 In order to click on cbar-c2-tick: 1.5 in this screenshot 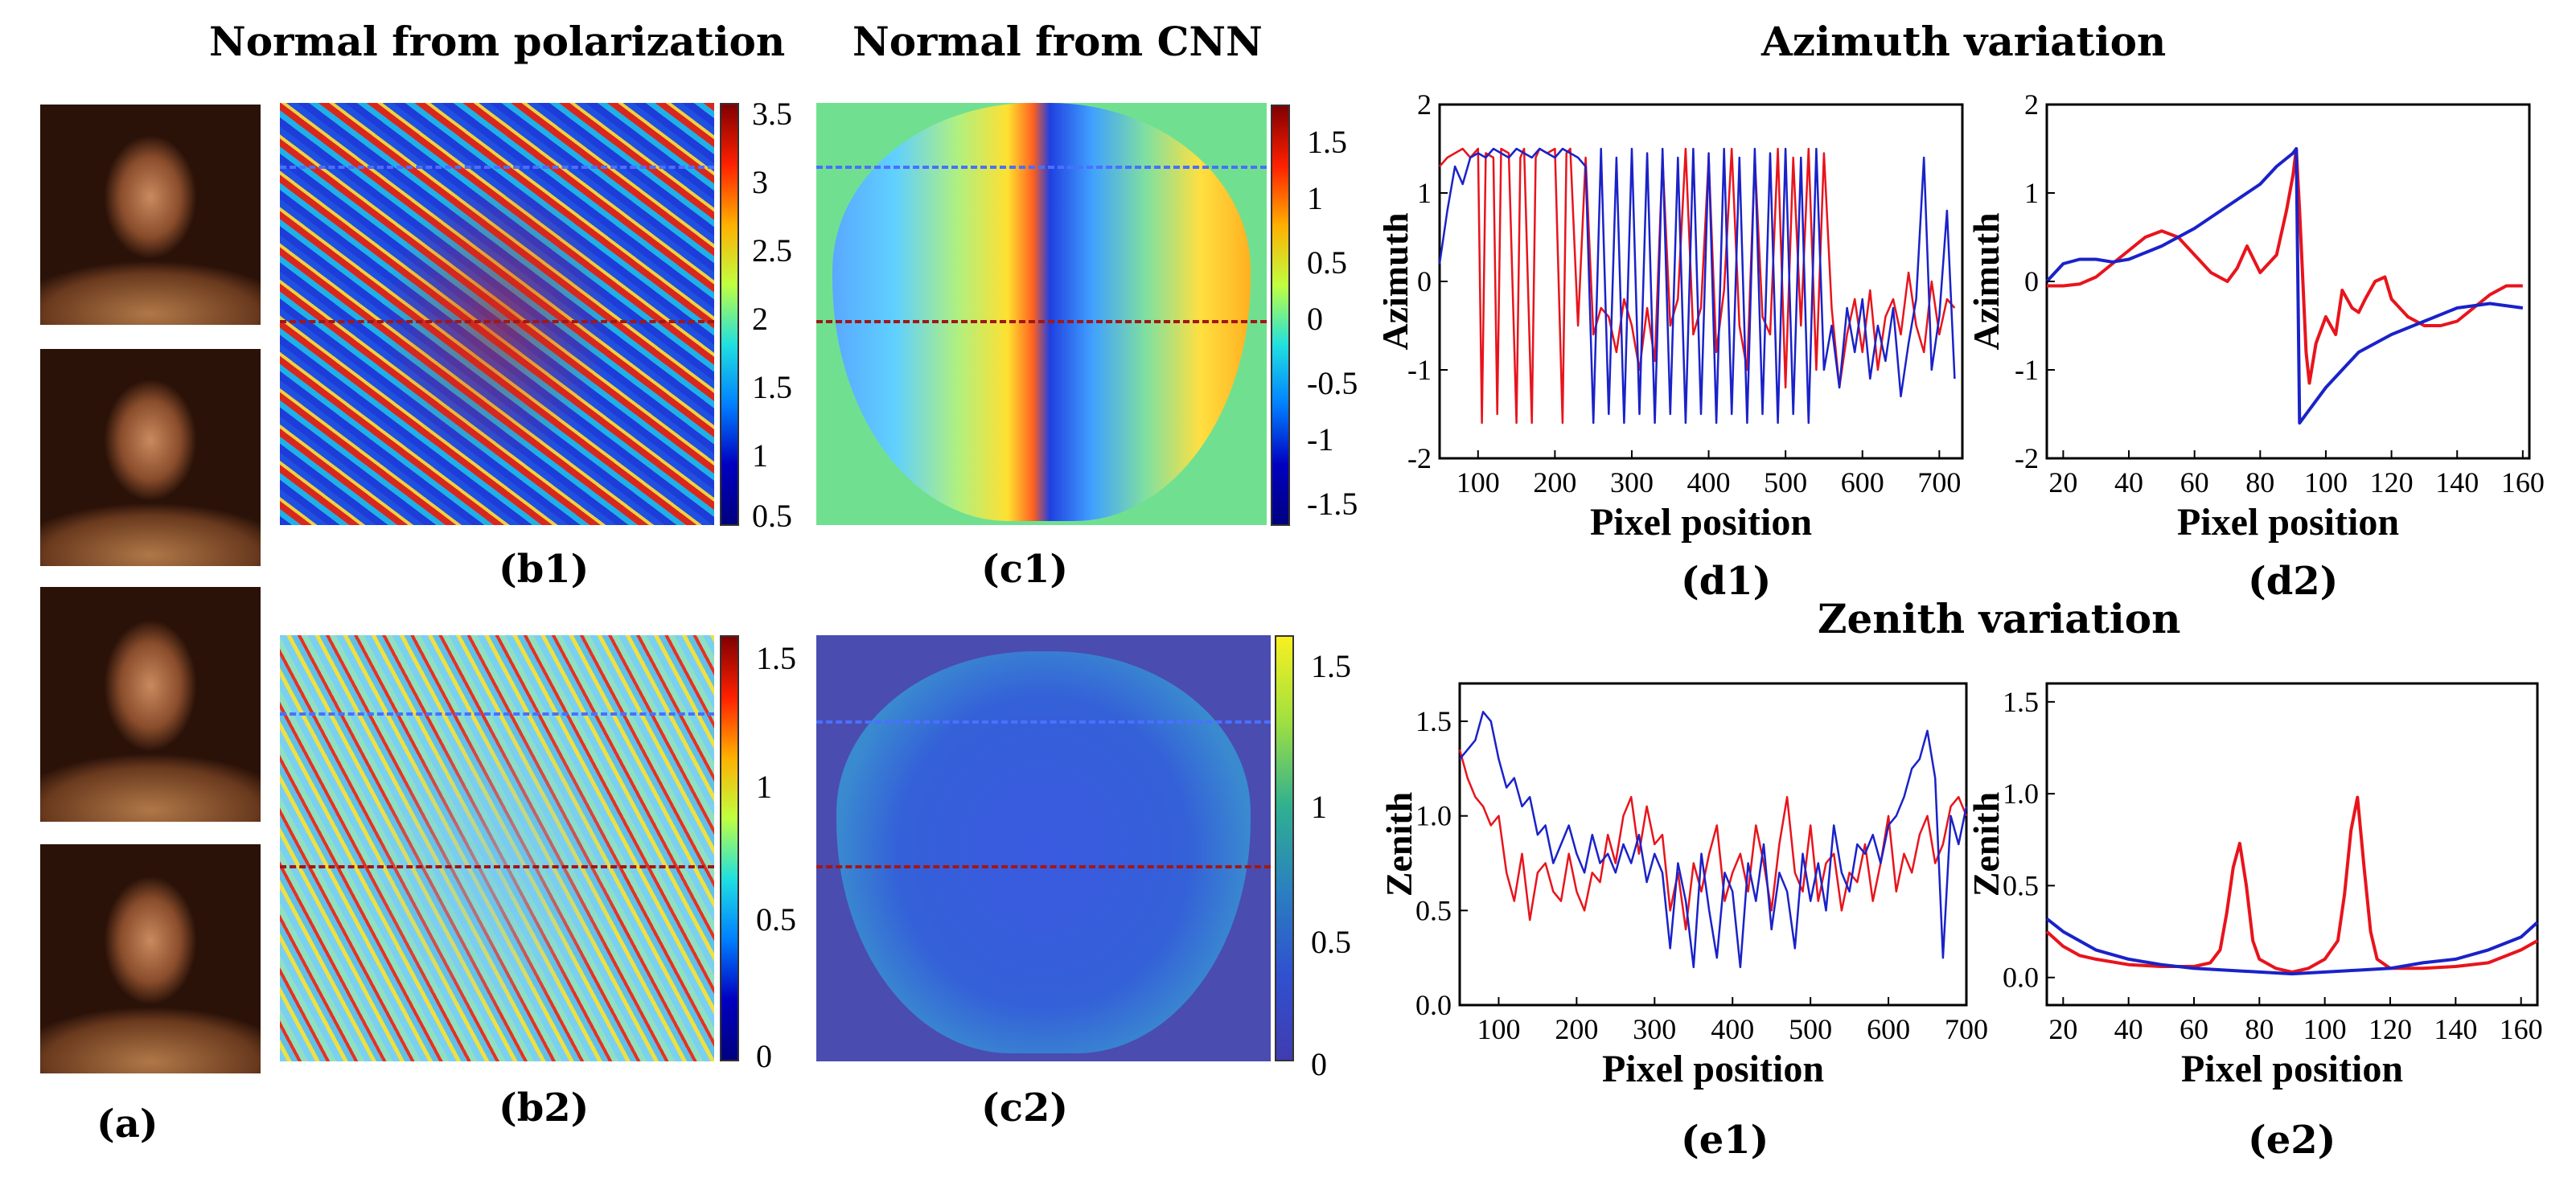, I will do `click(1331, 666)`.